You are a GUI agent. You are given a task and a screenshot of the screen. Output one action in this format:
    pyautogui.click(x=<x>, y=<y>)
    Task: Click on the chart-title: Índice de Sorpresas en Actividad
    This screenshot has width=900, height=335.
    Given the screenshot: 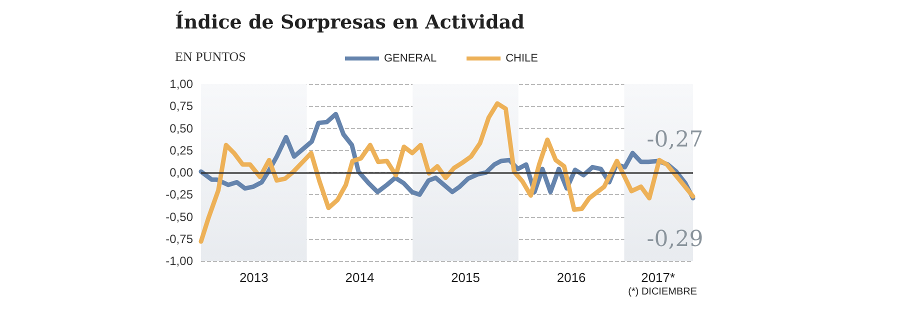 What is the action you would take?
    pyautogui.click(x=350, y=22)
    